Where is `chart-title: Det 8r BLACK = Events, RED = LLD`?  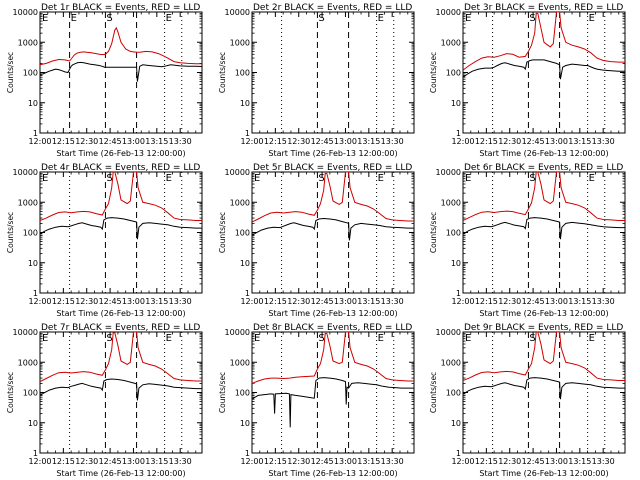
chart-title: Det 8r BLACK = Events, RED = LLD is located at coordinates (332, 328).